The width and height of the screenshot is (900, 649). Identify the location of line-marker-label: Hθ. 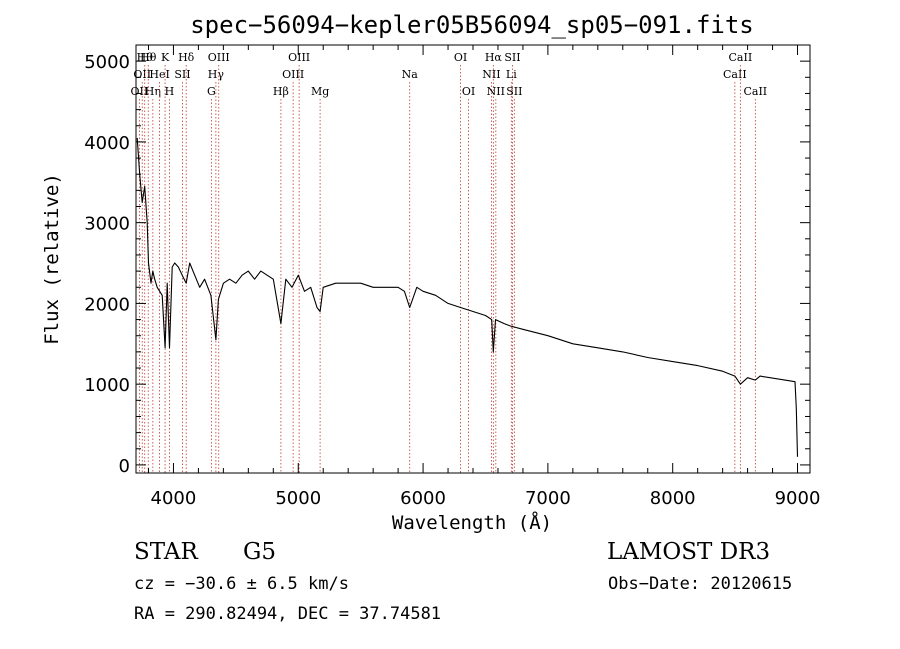
(148, 57).